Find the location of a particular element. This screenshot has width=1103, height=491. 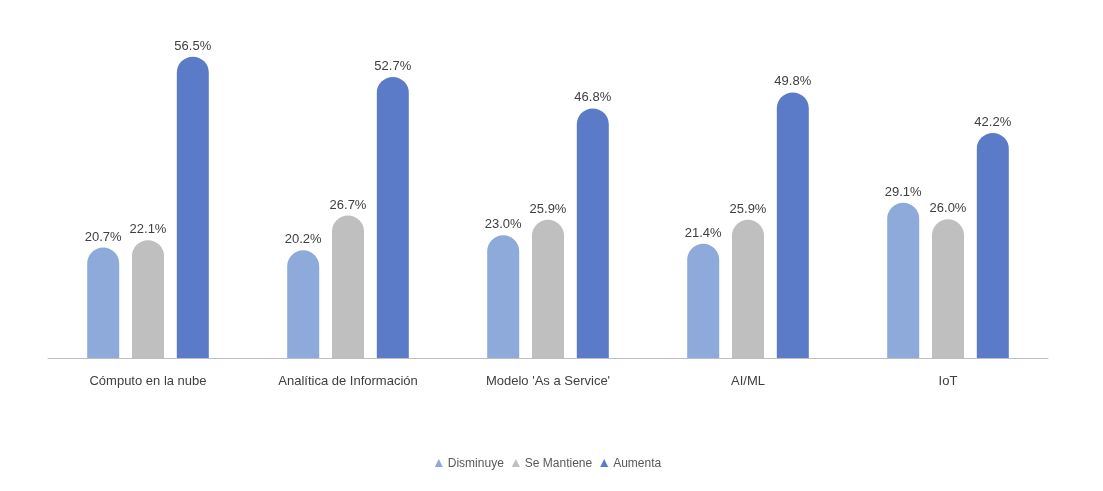

data-label: 21.4% is located at coordinates (703, 232).